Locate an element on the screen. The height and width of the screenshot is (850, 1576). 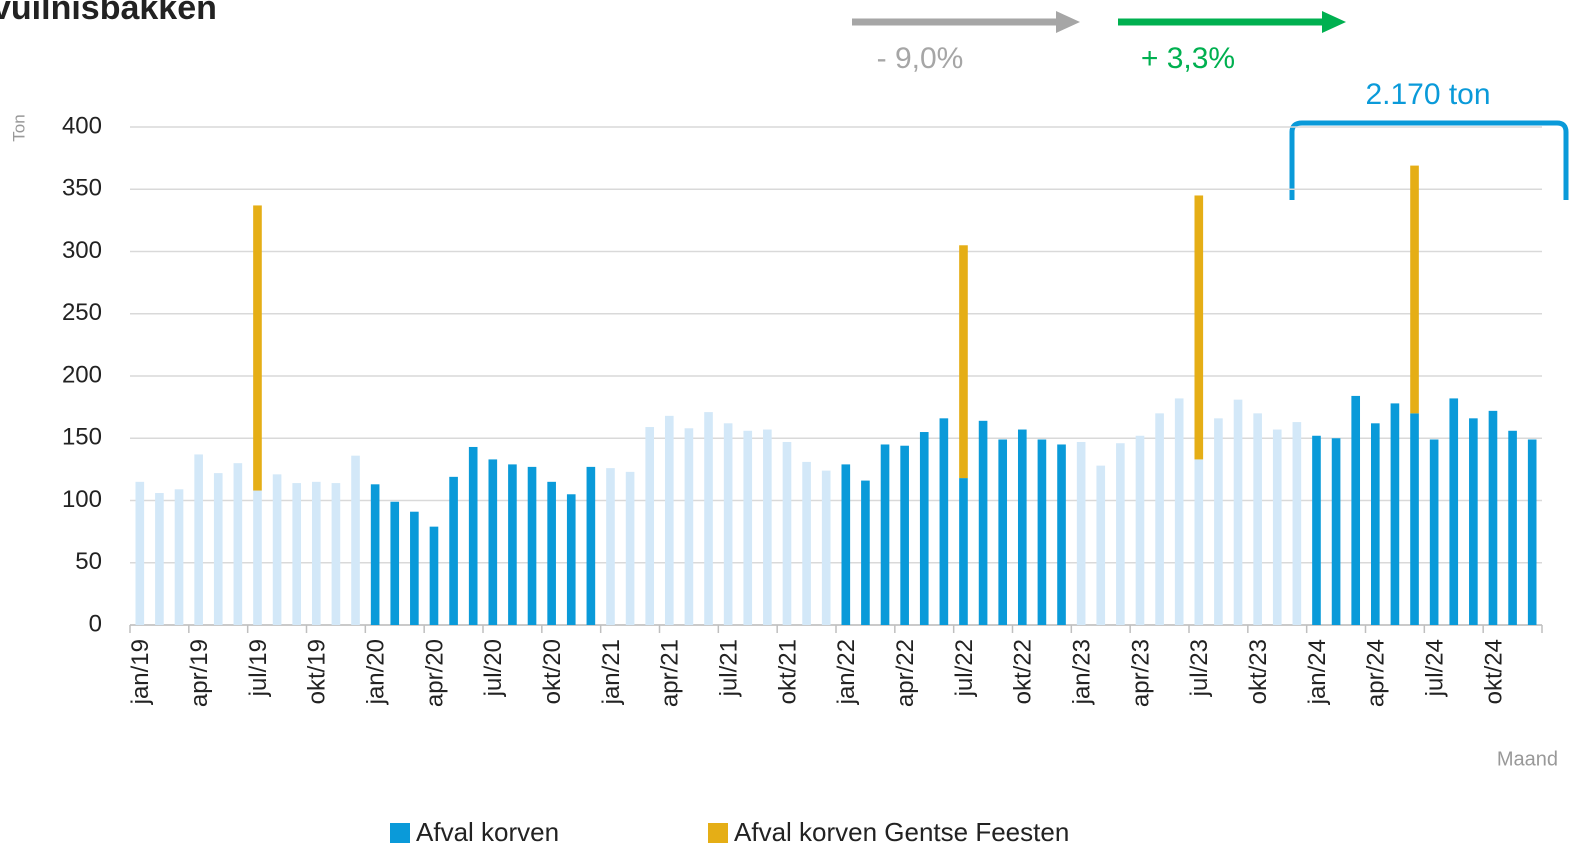
x-tick-label: jul/19 is located at coordinates (258, 668).